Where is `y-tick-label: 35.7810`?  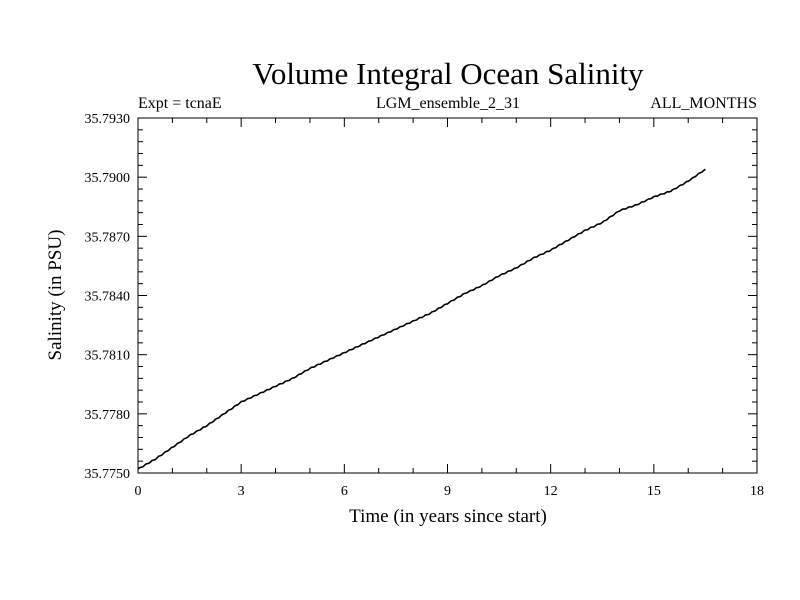 y-tick-label: 35.7810 is located at coordinates (108, 356).